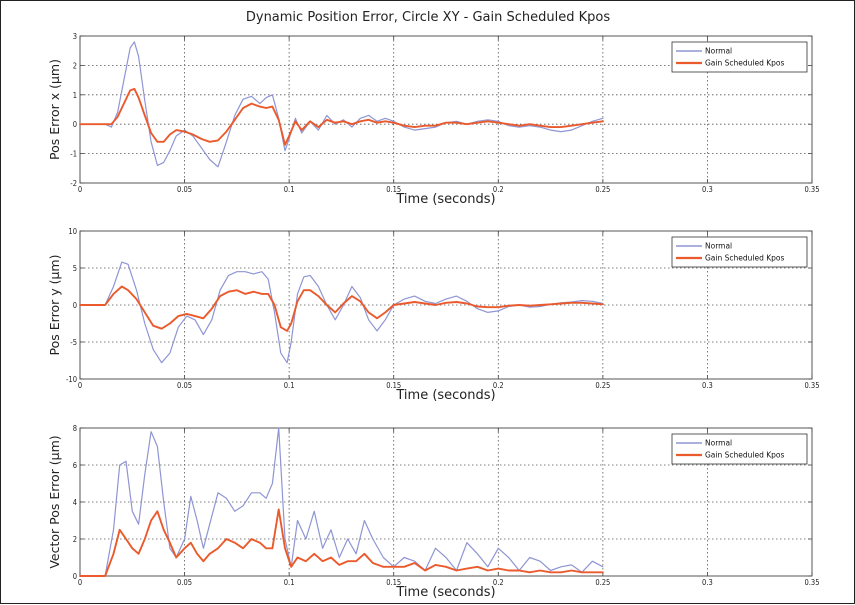 Image resolution: width=855 pixels, height=605 pixels. I want to click on y-tick-label: -5, so click(73, 342).